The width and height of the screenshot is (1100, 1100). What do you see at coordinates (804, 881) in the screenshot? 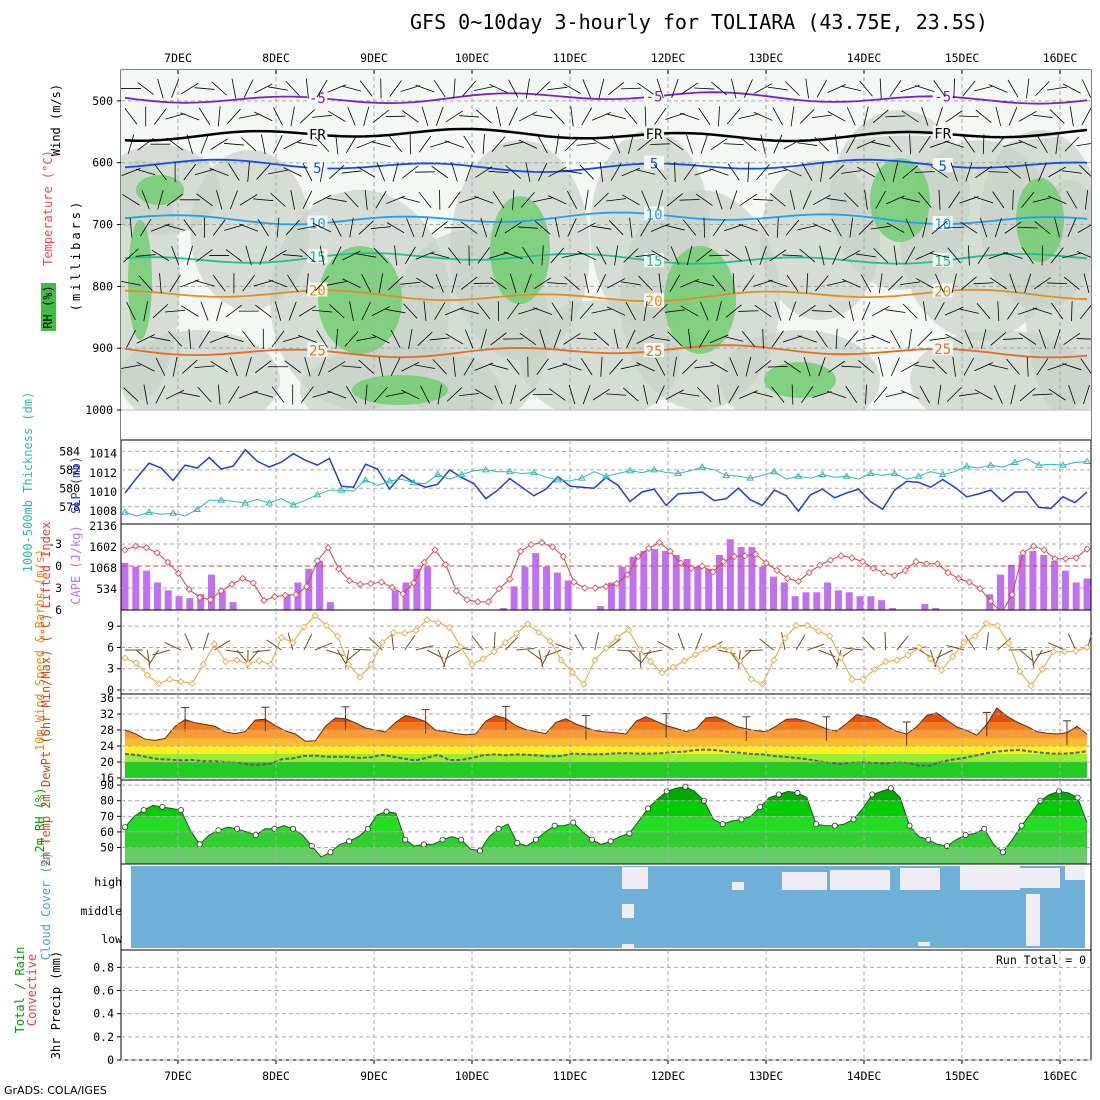
I see `cloud-gap` at bounding box center [804, 881].